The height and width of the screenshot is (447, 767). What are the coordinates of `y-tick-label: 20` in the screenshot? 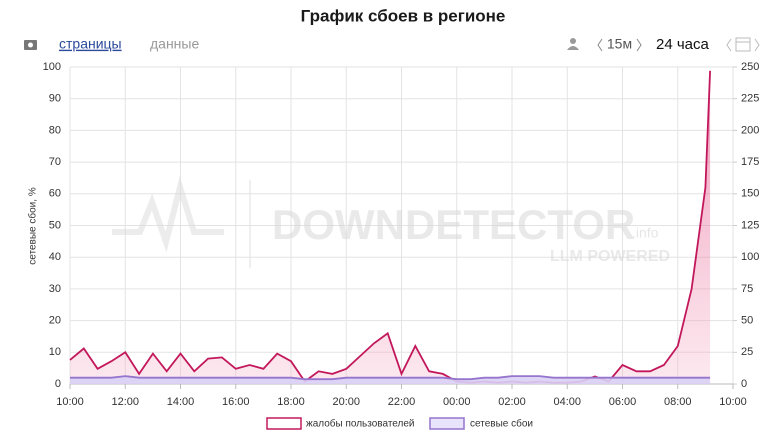 It's located at (55, 321).